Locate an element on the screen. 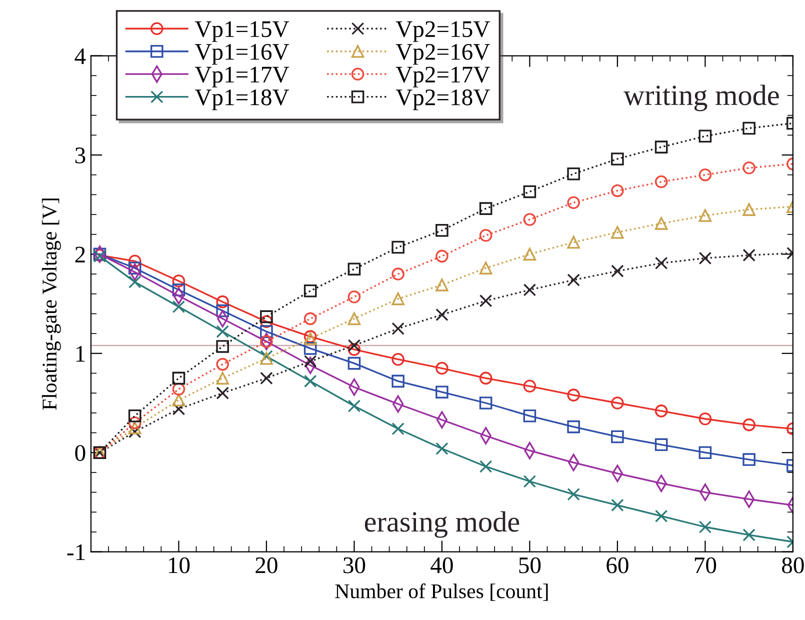 The image size is (805, 620). y-tick-label: 0 is located at coordinates (80, 453).